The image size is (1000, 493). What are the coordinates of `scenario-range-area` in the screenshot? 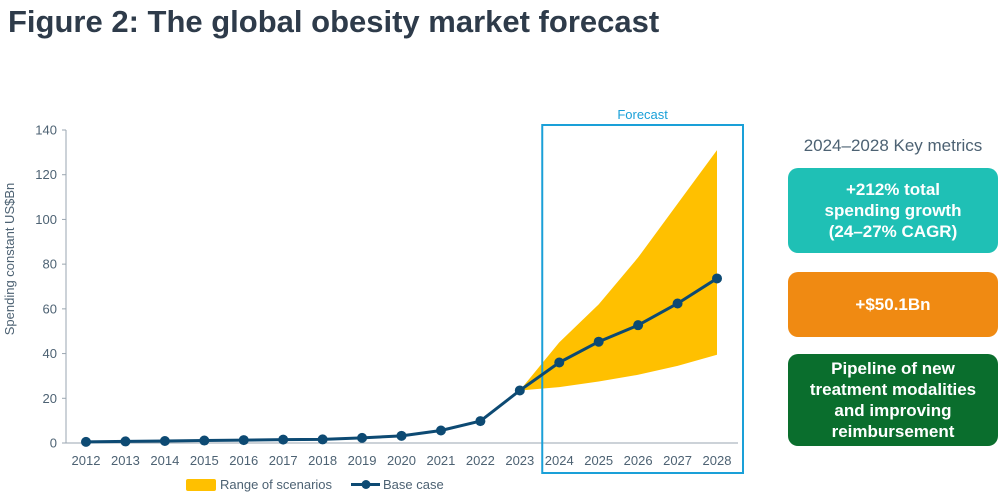 It's located at (618, 270).